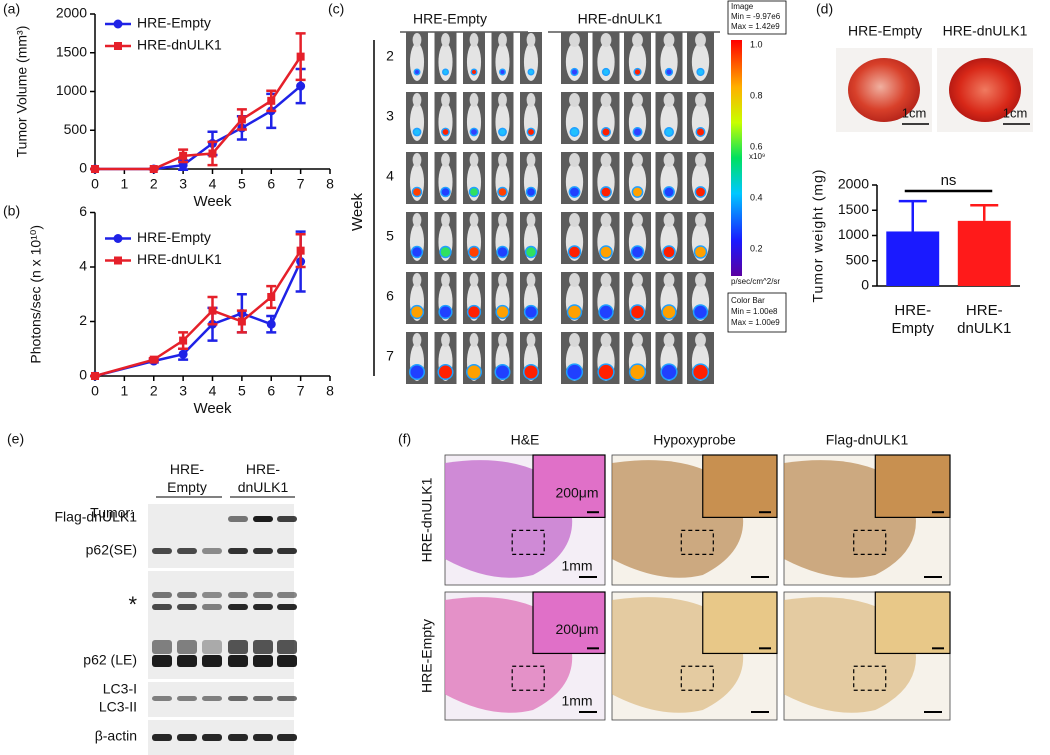 The image size is (1050, 755). I want to click on week-label: 5, so click(390, 236).